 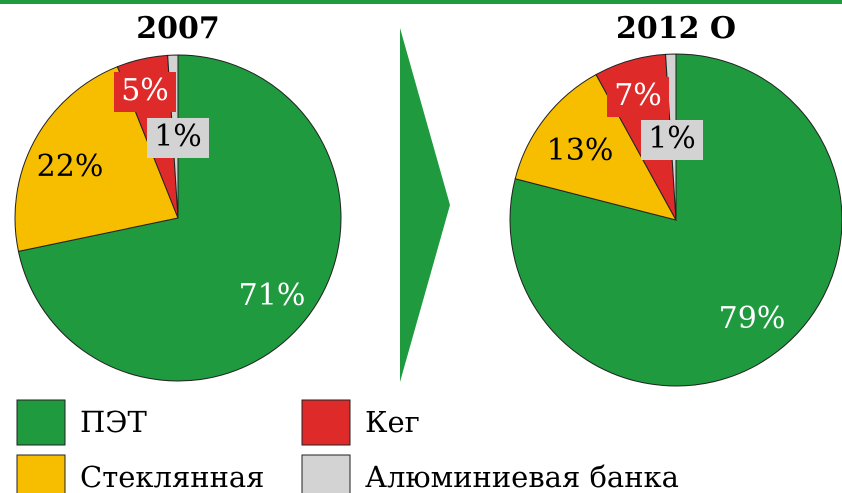 I want to click on data-label: 71%, so click(x=272, y=295).